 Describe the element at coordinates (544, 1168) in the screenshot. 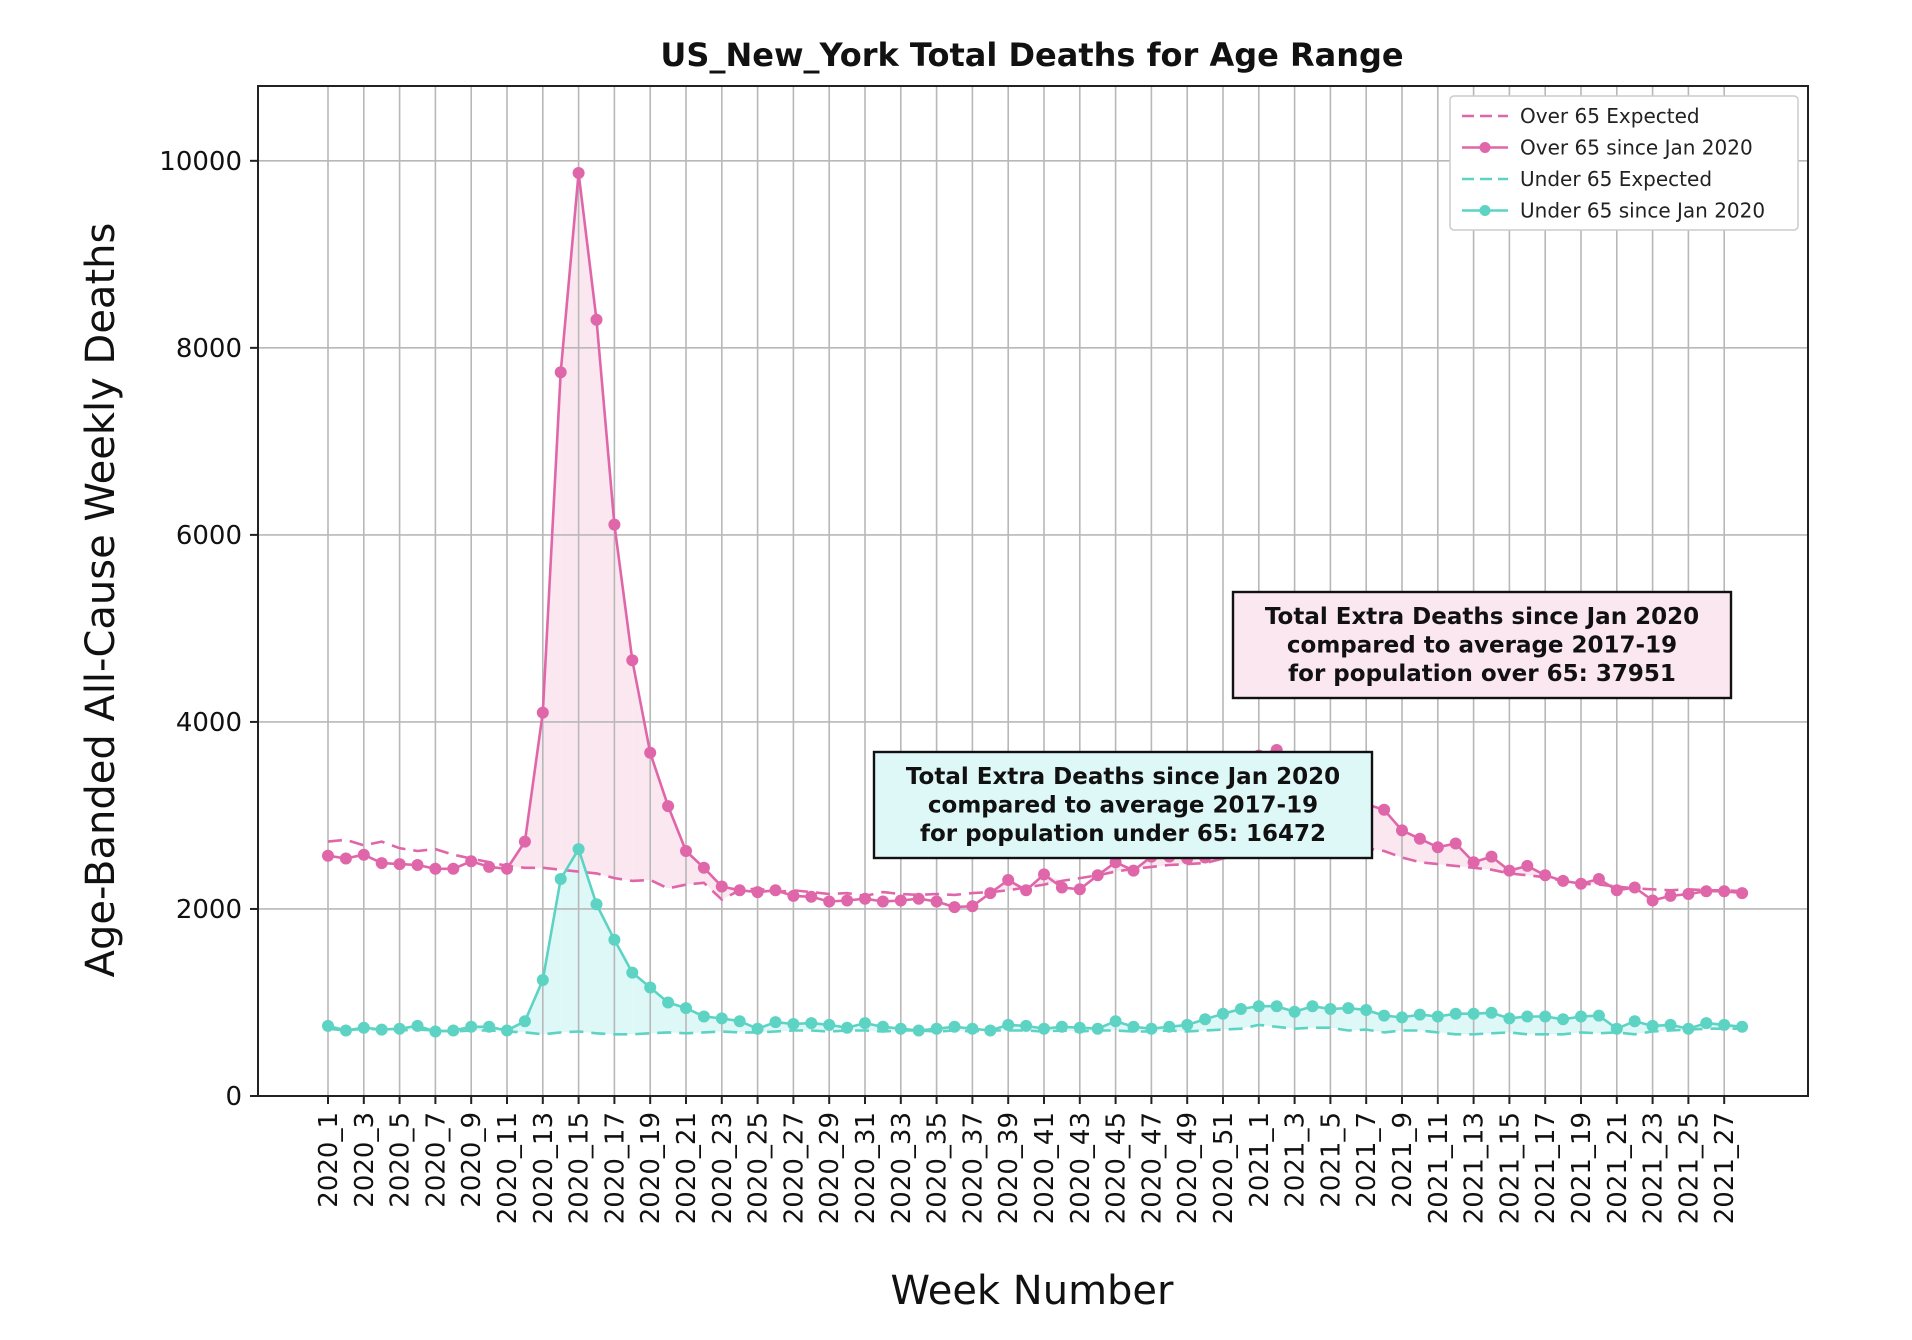

I see `x-tick-label: 2020_13` at that location.